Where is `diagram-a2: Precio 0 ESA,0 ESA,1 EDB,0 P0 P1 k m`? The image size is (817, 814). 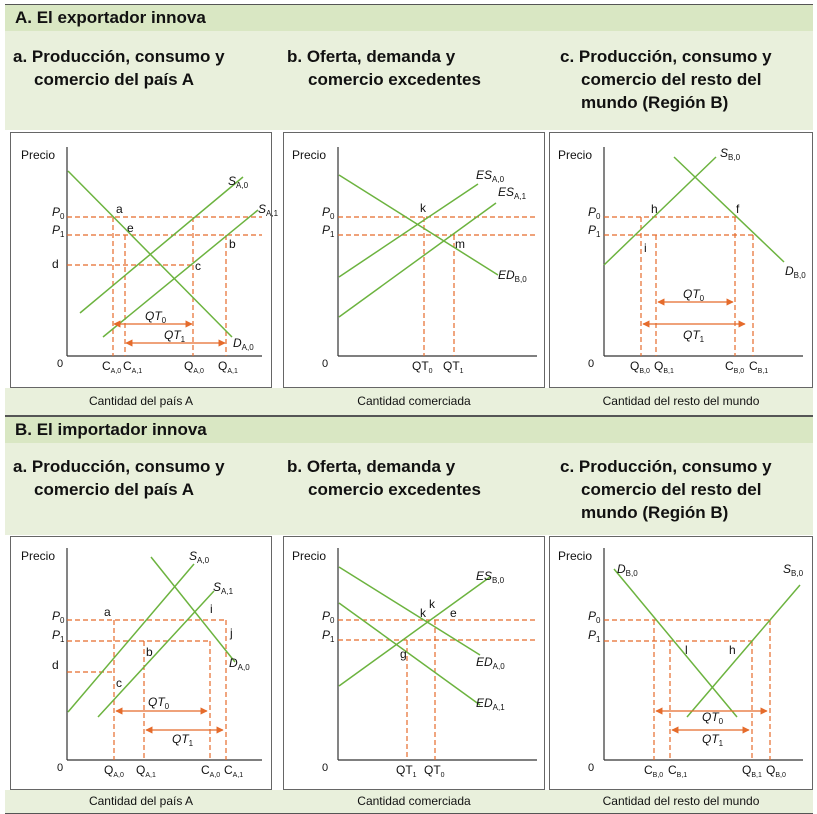
diagram-a2: Precio 0 ESA,0 ESA,1 EDB,0 P0 P1 k m is located at coordinates (414, 261).